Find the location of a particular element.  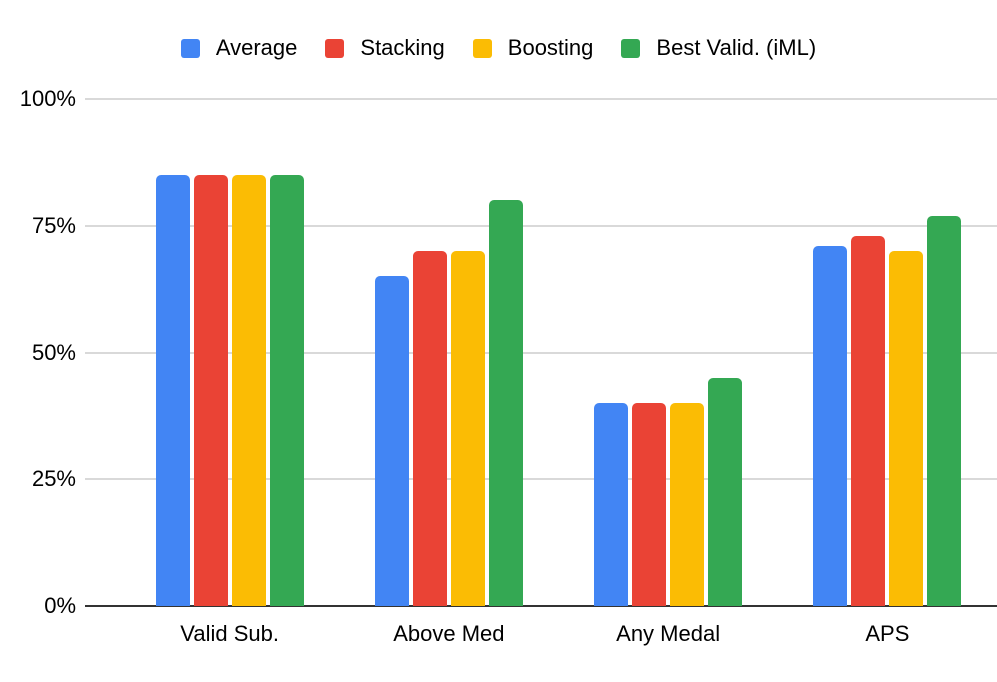

bar-stacking-any-medal is located at coordinates (649, 504).